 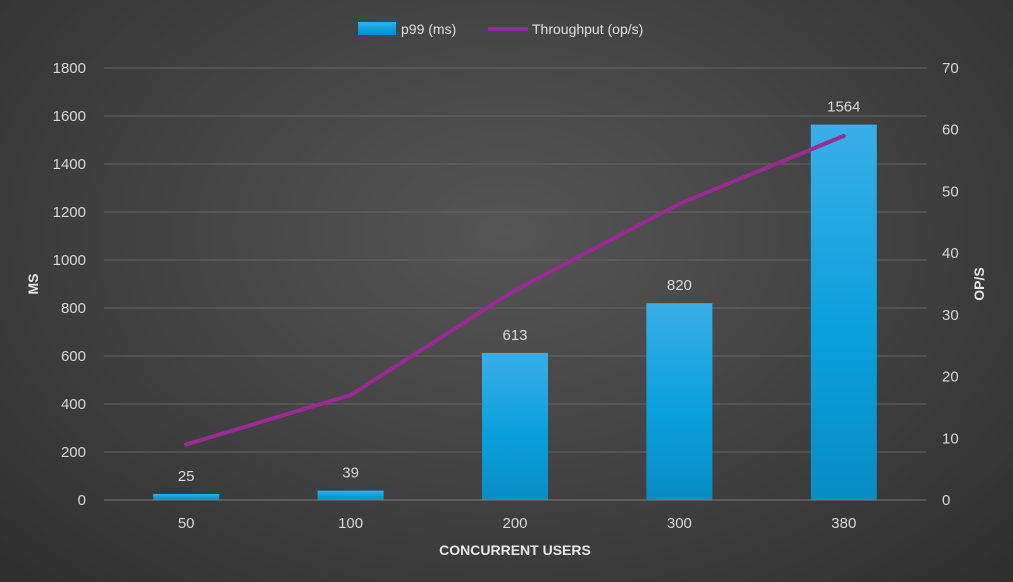 What do you see at coordinates (69, 260) in the screenshot?
I see `y-tick-label: 1000` at bounding box center [69, 260].